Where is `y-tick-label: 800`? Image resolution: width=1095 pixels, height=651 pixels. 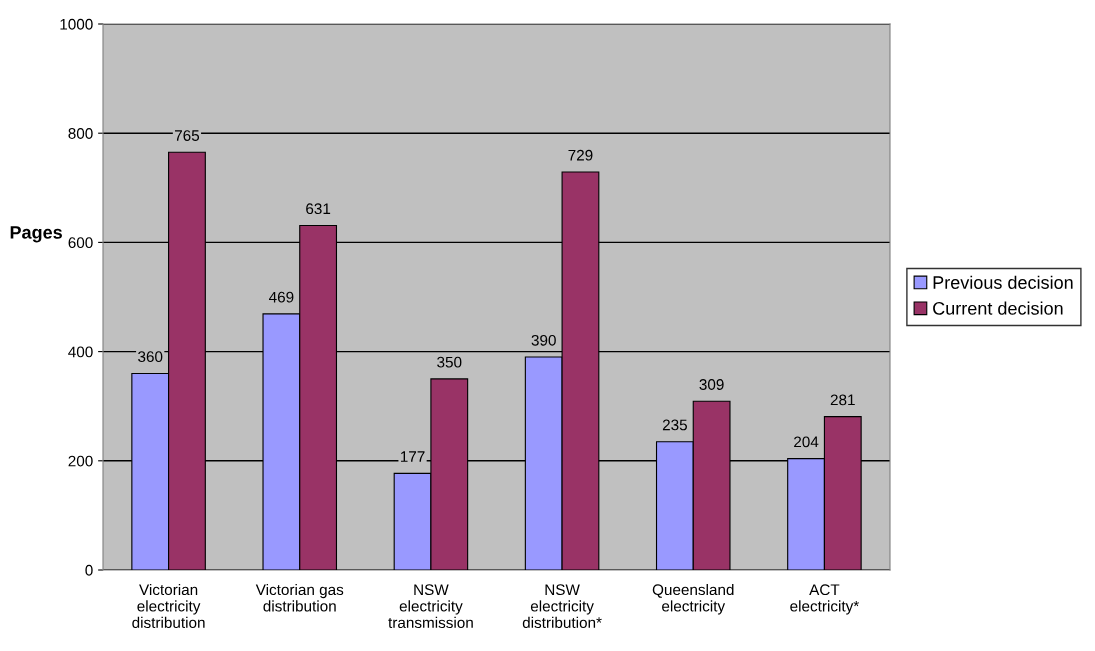 y-tick-label: 800 is located at coordinates (80, 133).